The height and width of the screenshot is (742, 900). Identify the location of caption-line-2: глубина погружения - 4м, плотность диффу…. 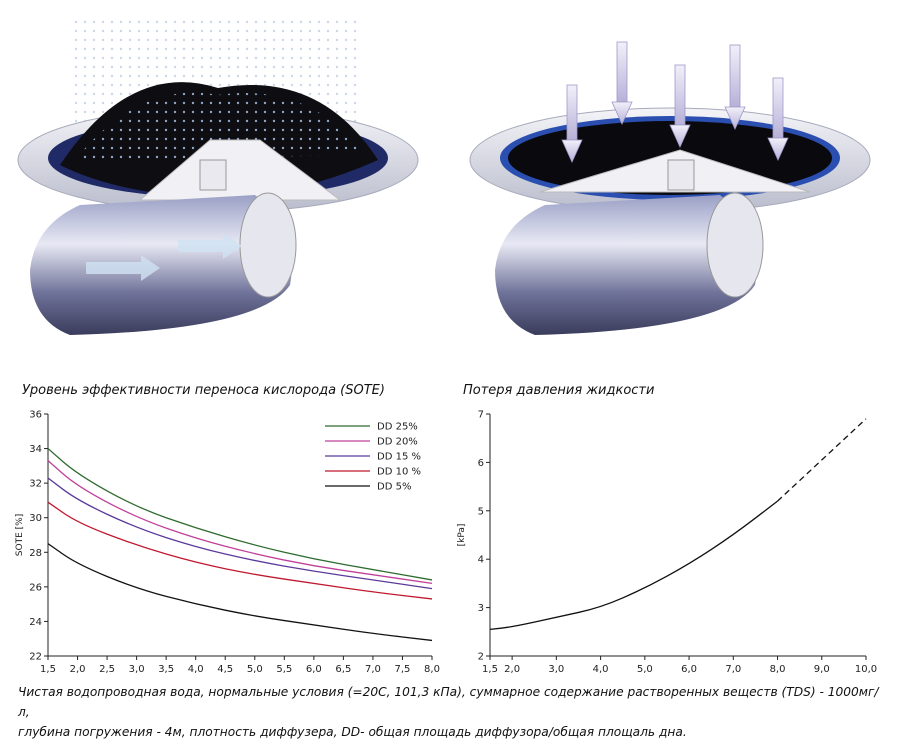
(352, 732).